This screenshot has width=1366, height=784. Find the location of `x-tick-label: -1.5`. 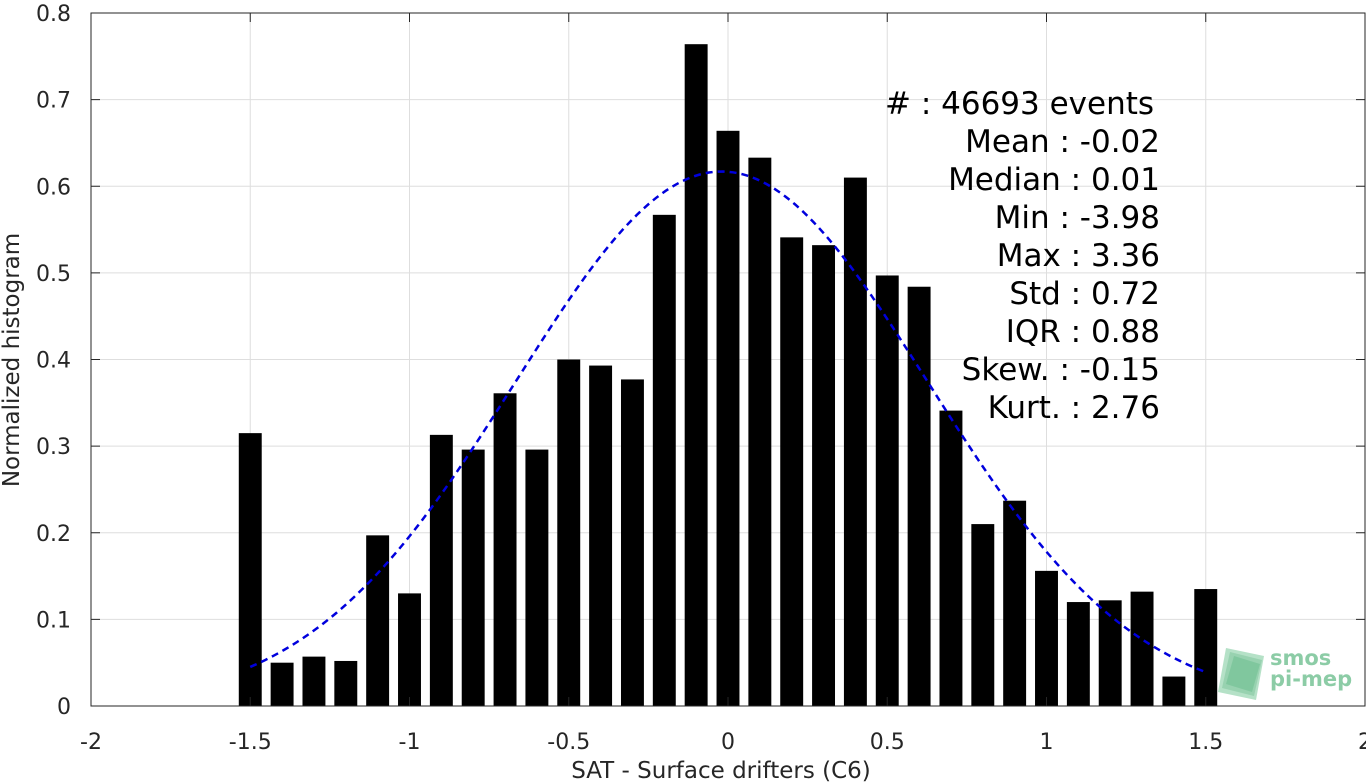

x-tick-label: -1.5 is located at coordinates (250, 742).